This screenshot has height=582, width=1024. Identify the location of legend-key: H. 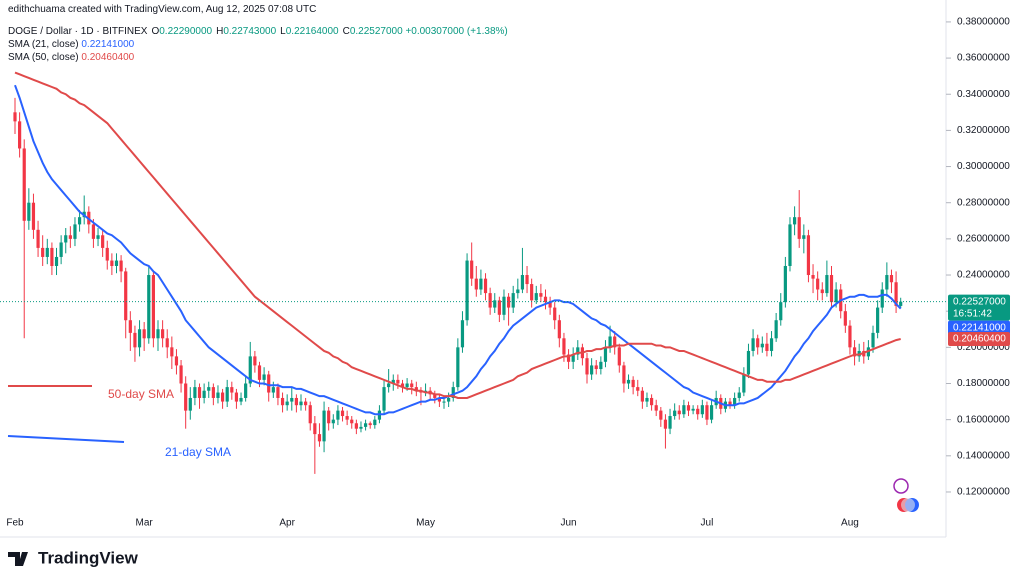
(220, 31).